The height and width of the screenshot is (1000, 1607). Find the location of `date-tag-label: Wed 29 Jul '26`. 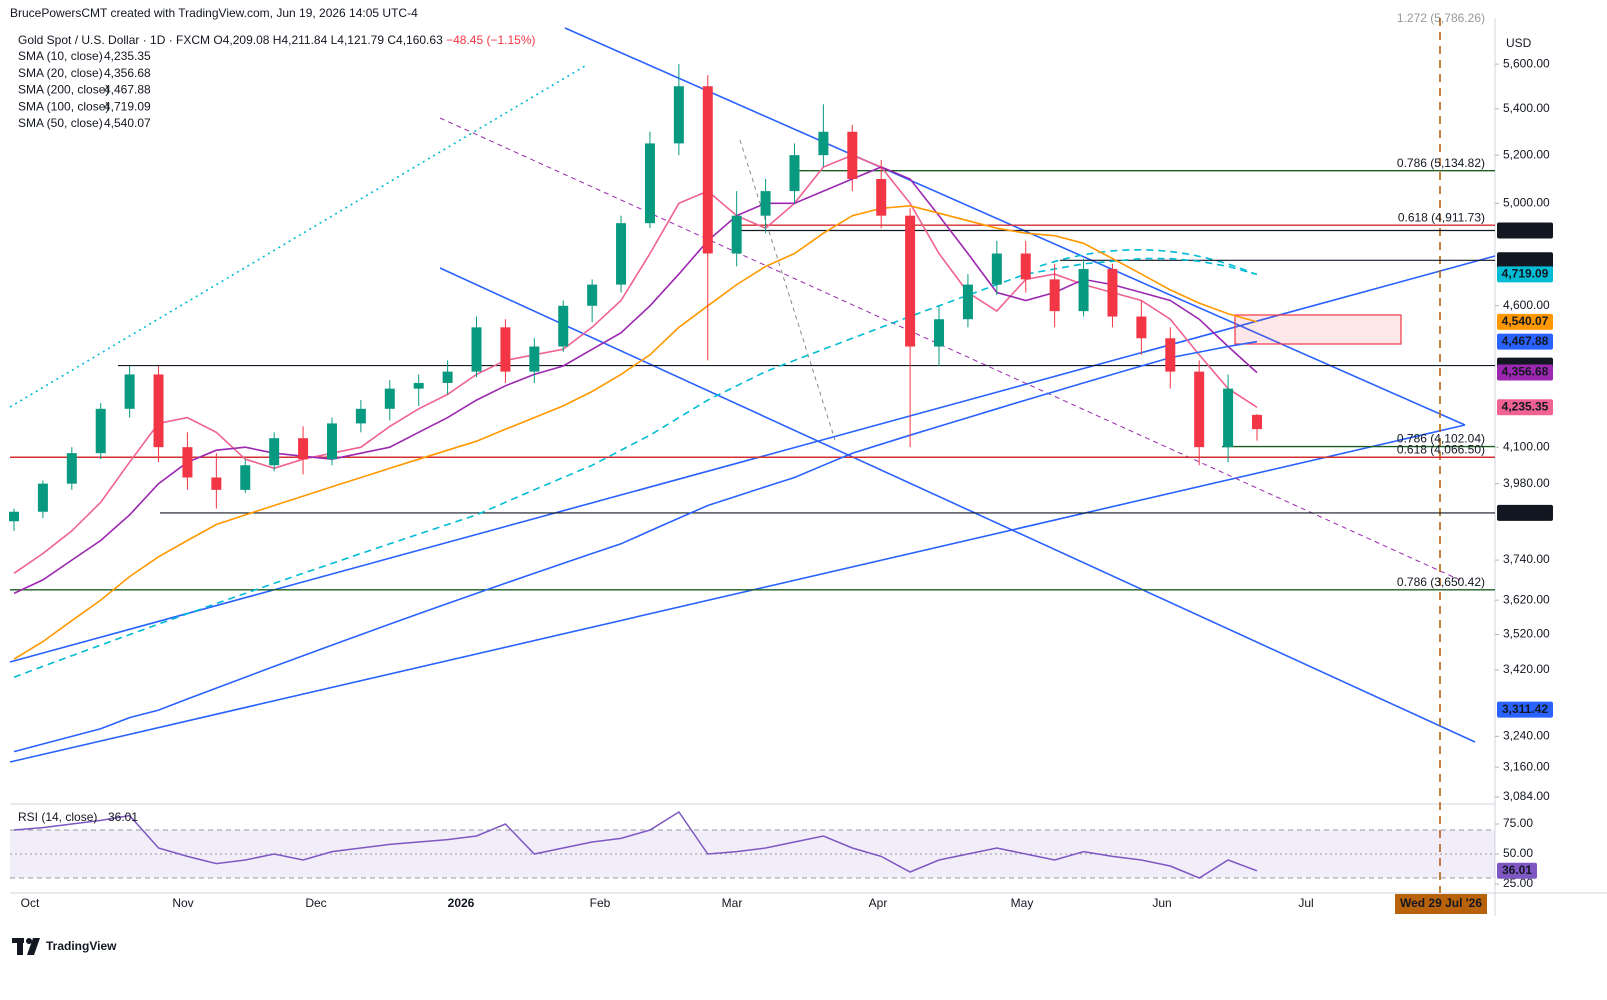

date-tag-label: Wed 29 Jul '26 is located at coordinates (1441, 903).